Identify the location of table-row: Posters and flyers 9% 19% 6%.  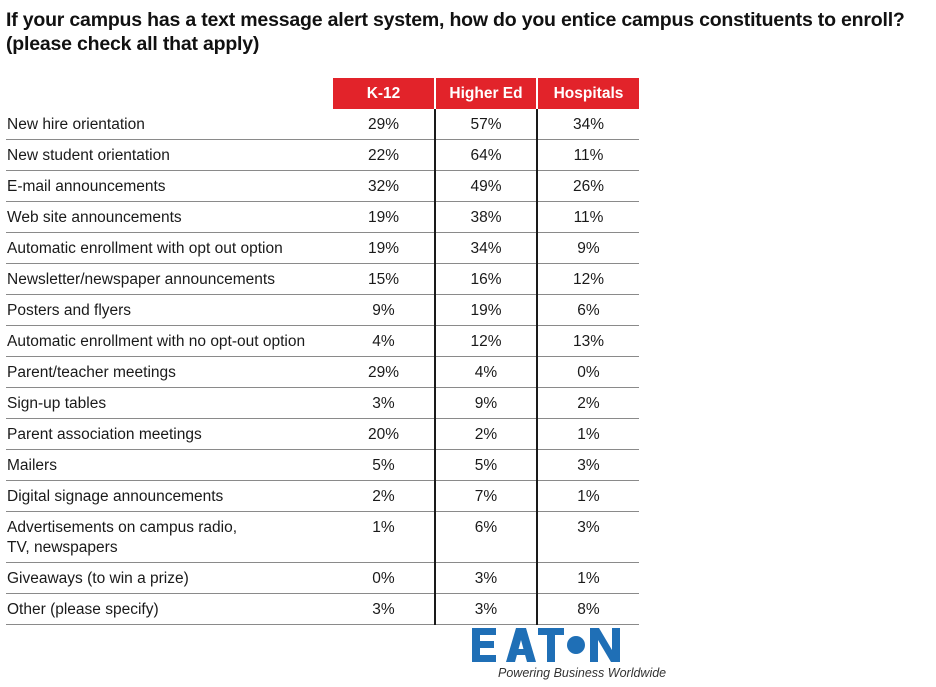
(322, 310).